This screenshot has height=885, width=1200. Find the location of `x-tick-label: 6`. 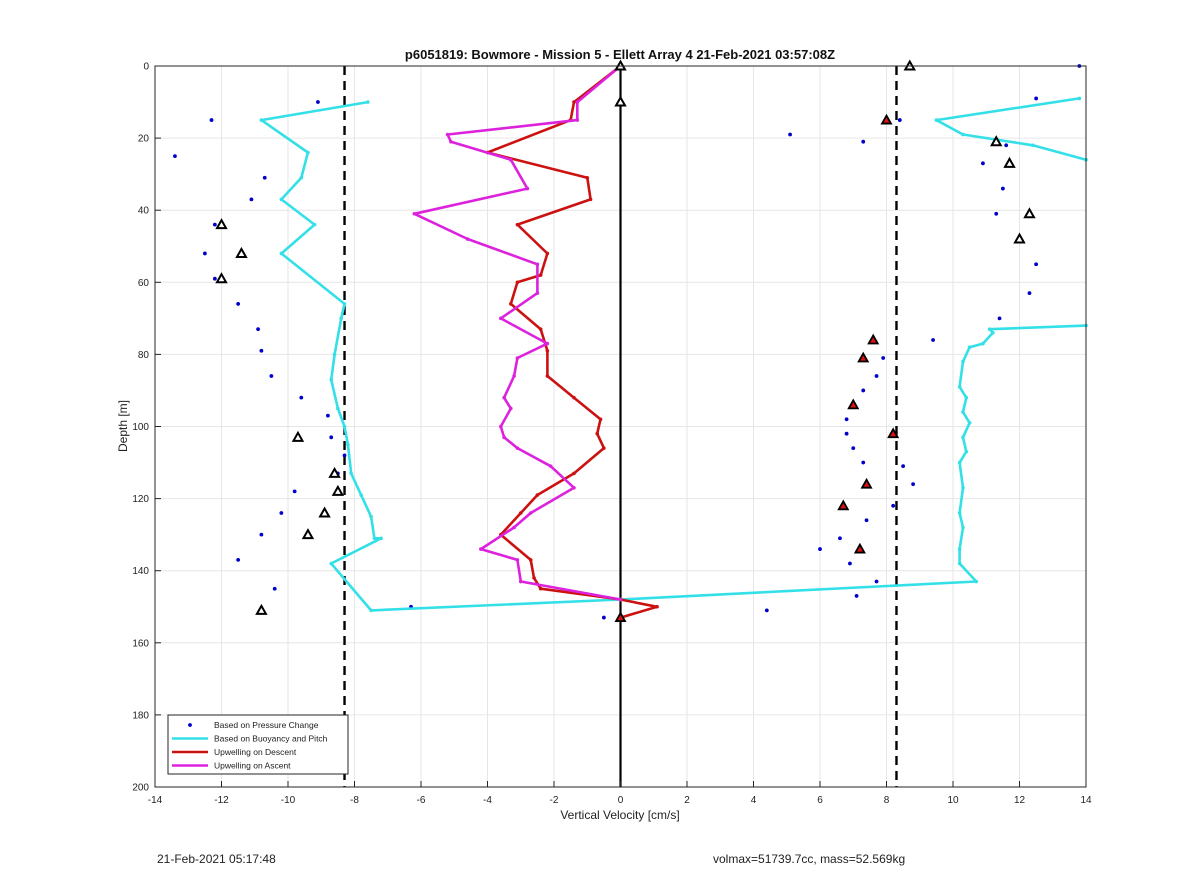

x-tick-label: 6 is located at coordinates (820, 800).